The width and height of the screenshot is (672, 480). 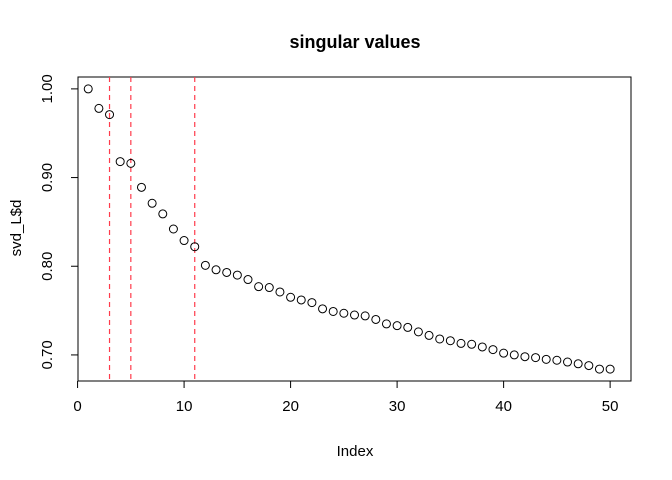 What do you see at coordinates (355, 451) in the screenshot?
I see `x-axis-label: Index` at bounding box center [355, 451].